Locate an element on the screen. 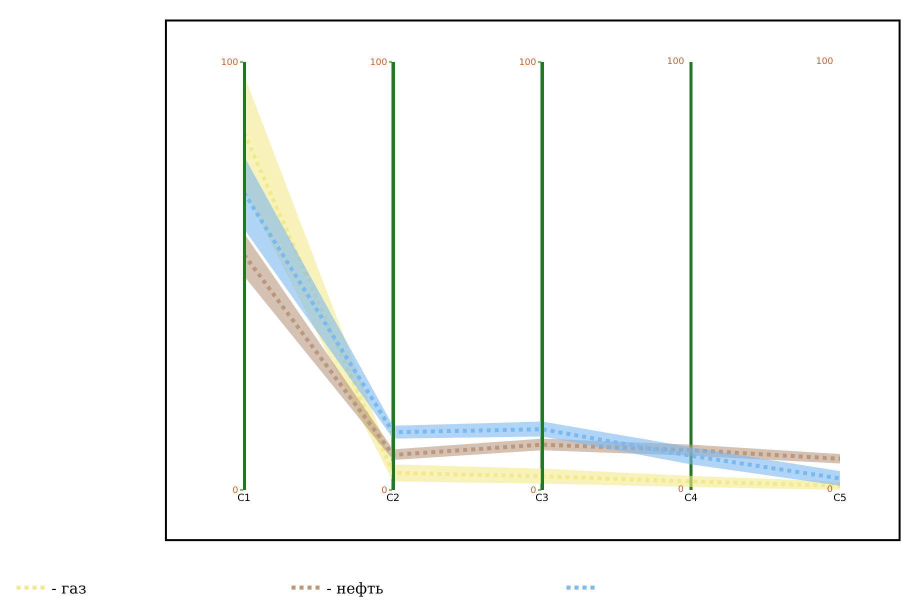  legend-label: - газ is located at coordinates (69, 588).